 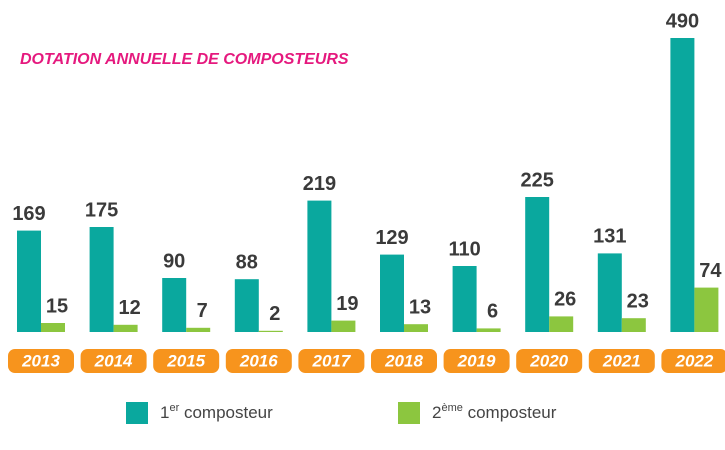 I want to click on value-label: 225, so click(x=537, y=180).